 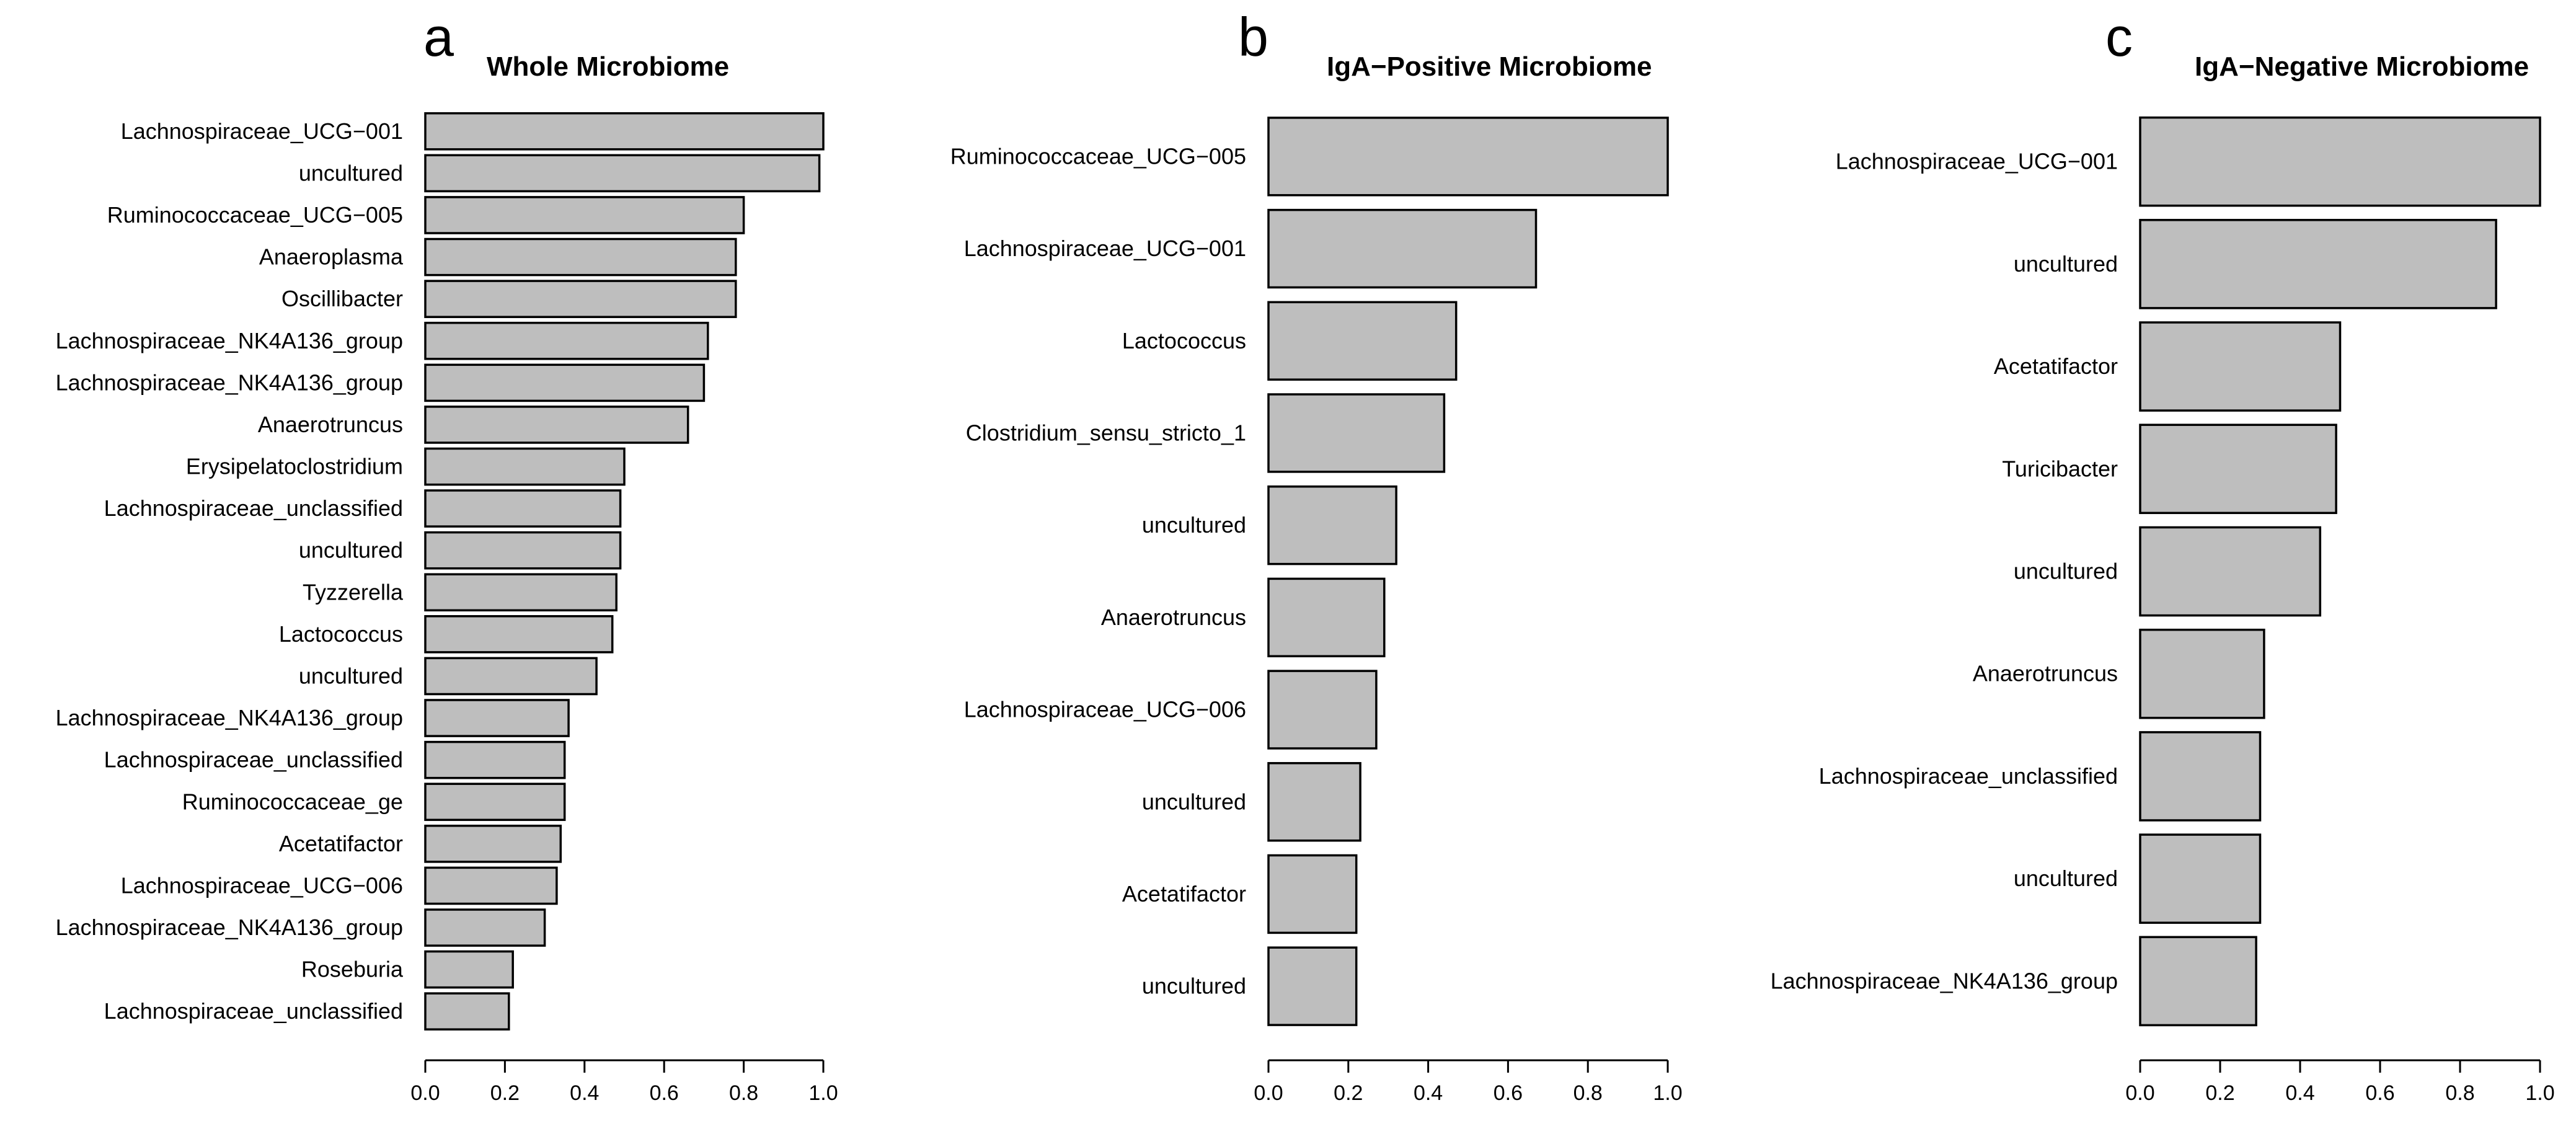 I want to click on category-label: Anaeroplasma, so click(x=331, y=257).